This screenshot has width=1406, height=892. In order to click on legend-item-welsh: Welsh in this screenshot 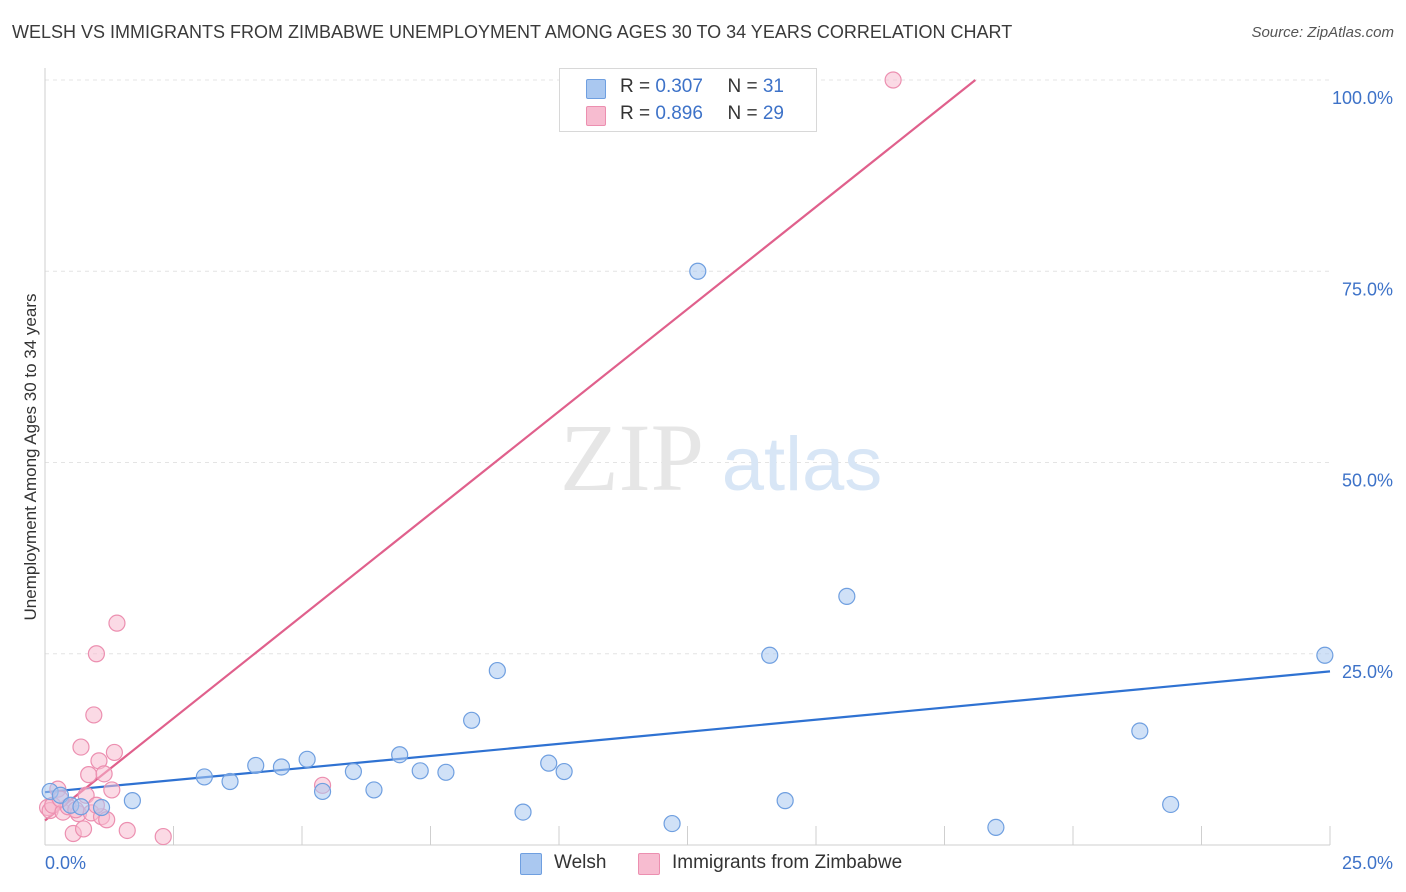, I will do `click(563, 863)`.